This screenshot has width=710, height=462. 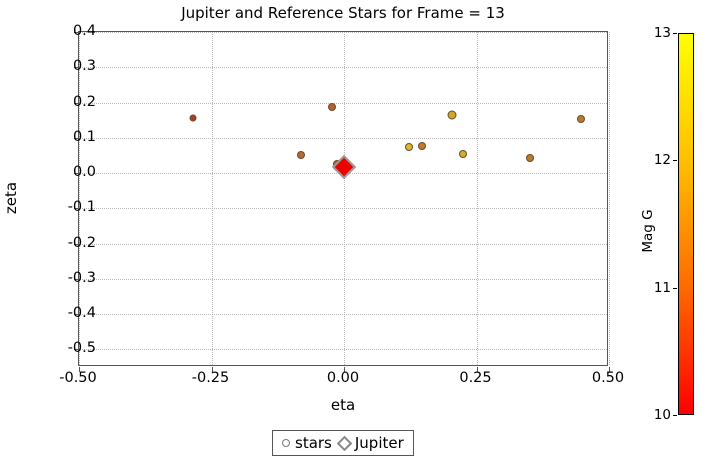 I want to click on data-point-jupiter, so click(x=344, y=166).